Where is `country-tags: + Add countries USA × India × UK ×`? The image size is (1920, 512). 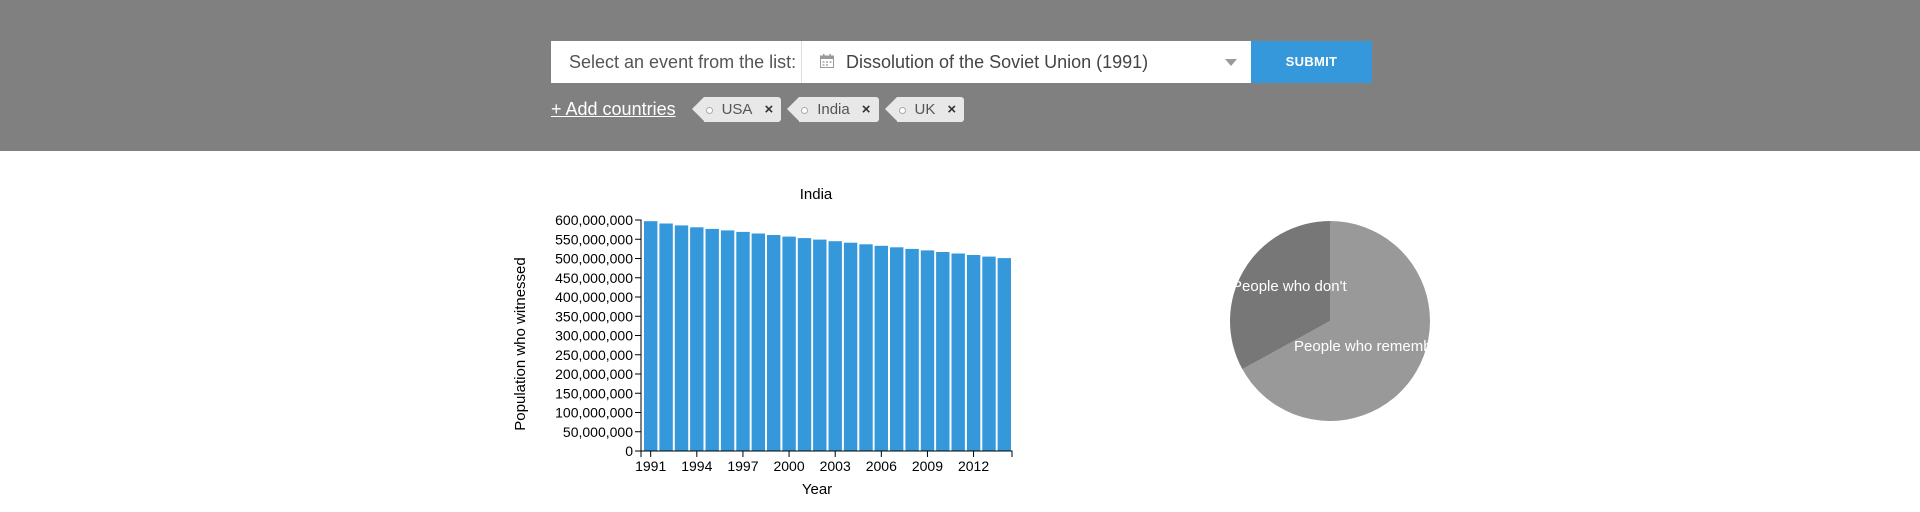
country-tags: + Add countries USA × India × UK × is located at coordinates (758, 109).